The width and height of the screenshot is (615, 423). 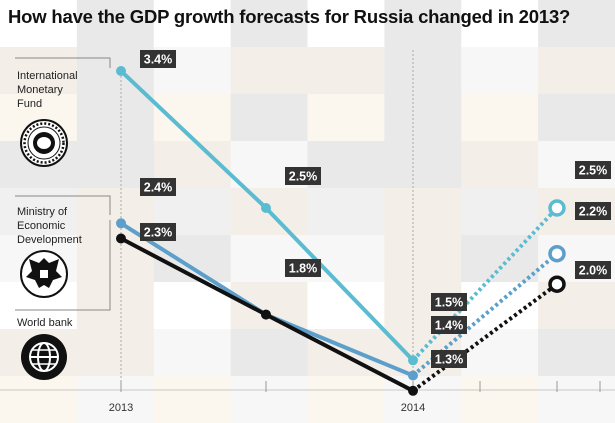 I want to click on value-label: 2.0%, so click(x=593, y=270).